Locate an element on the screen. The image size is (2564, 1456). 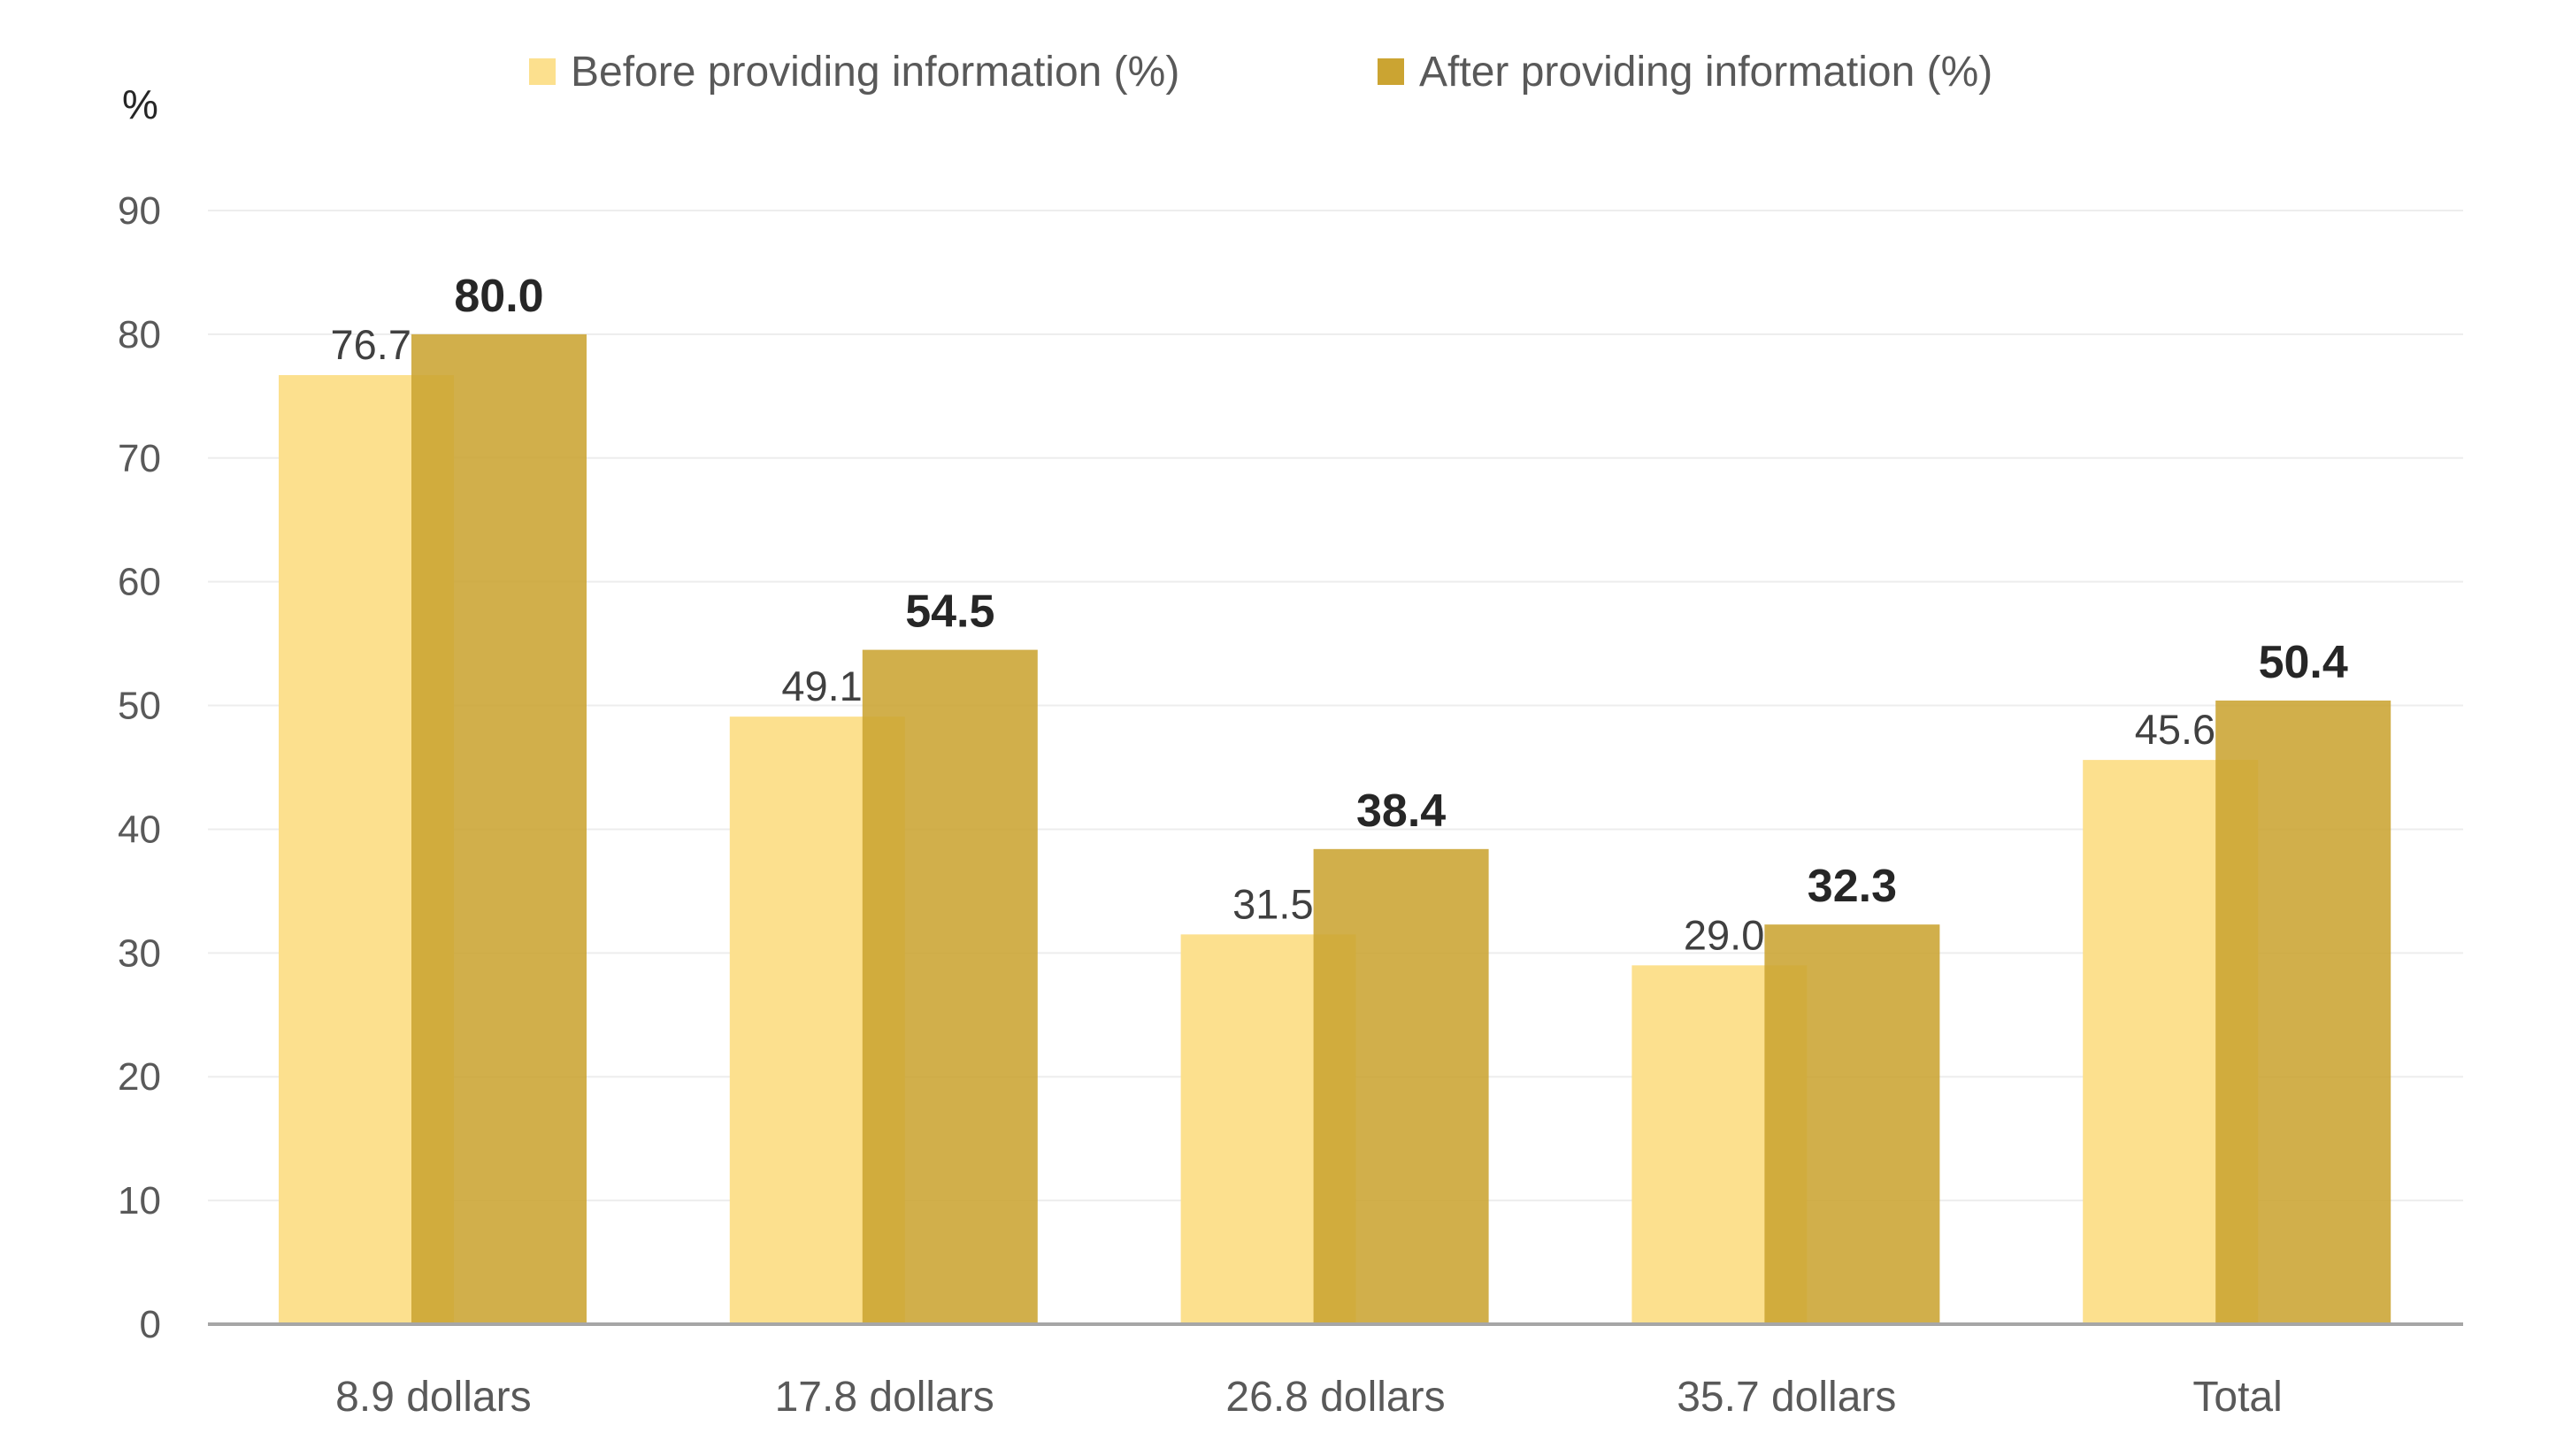
y-tick-label: 80 is located at coordinates (139, 334).